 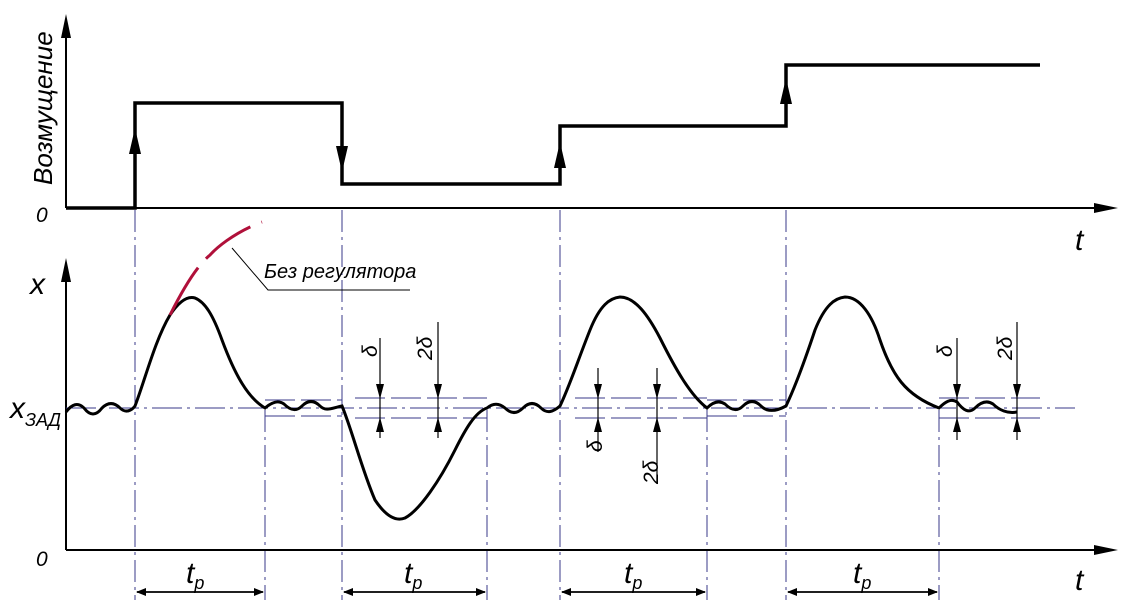 I want to click on bottom-t-label: t, so click(x=1080, y=580).